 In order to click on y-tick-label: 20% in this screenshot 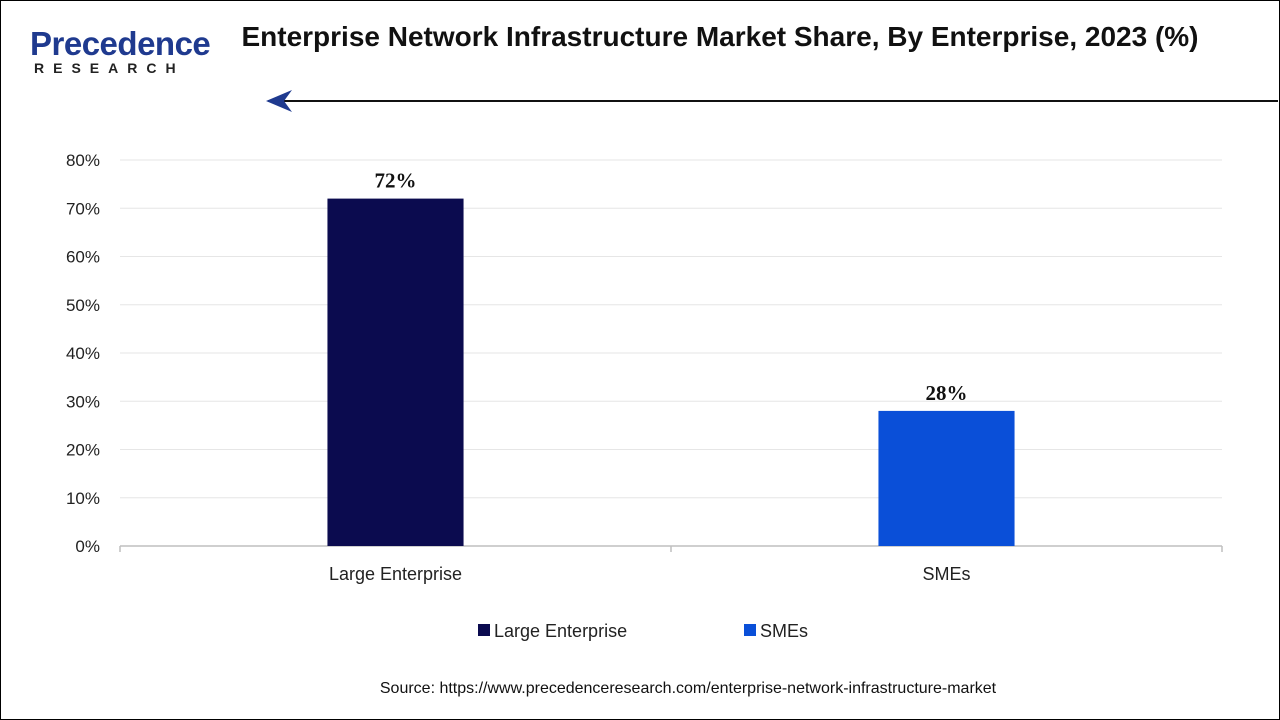, I will do `click(83, 450)`.